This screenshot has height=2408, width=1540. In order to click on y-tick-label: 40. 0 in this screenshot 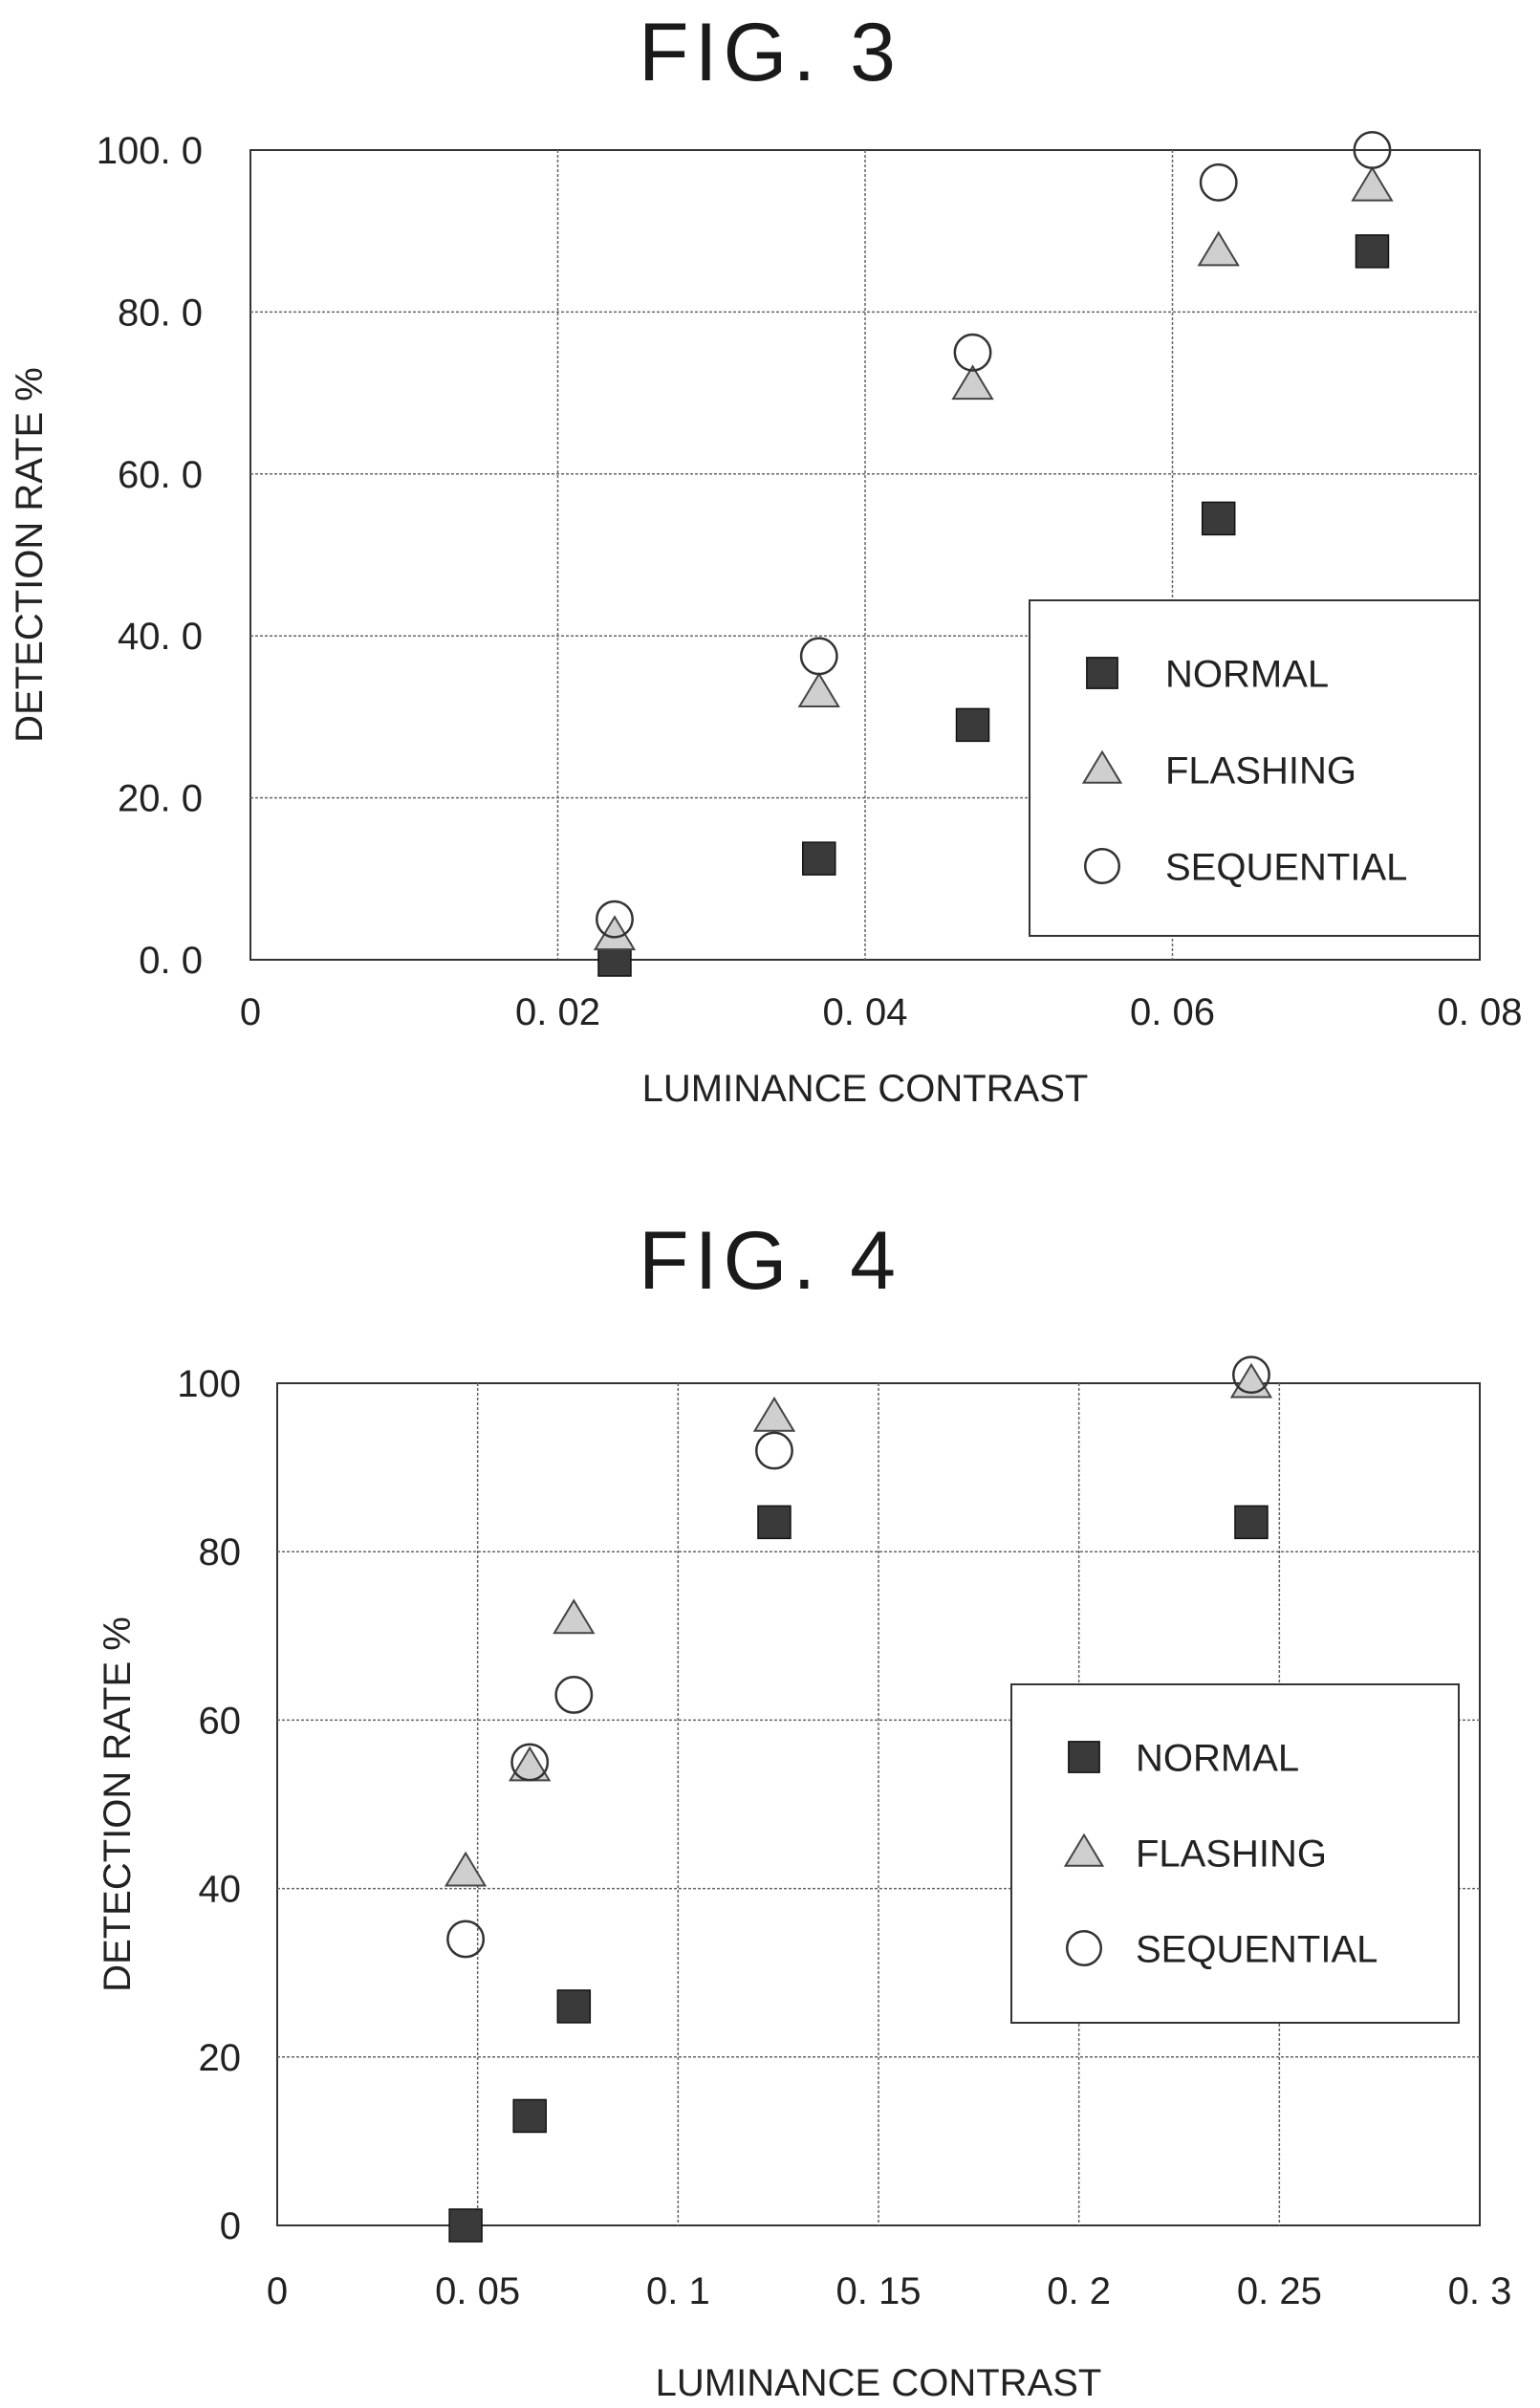, I will do `click(161, 637)`.